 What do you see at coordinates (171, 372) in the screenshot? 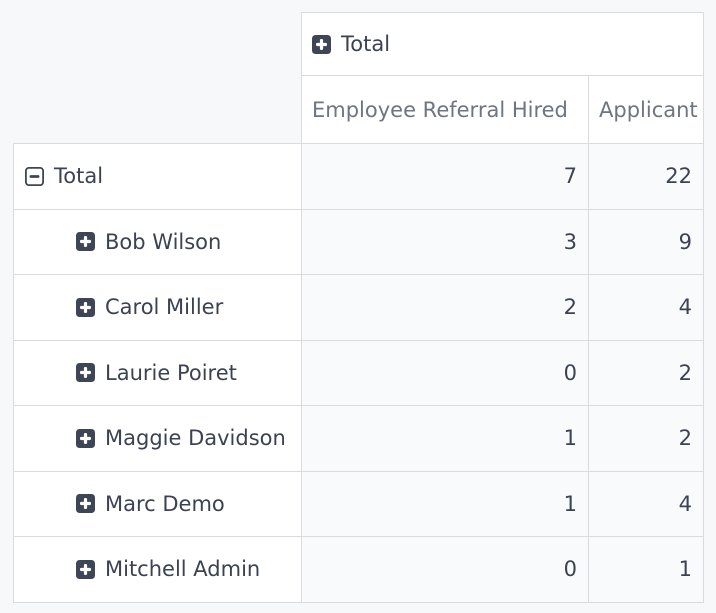
I see `row-label: Laurie Poiret` at bounding box center [171, 372].